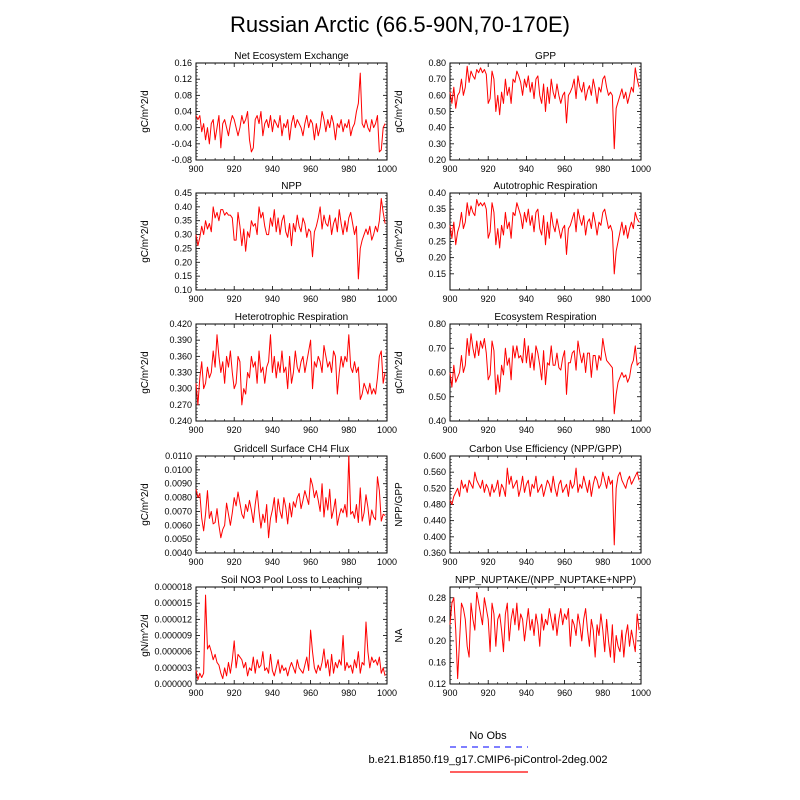 This screenshot has width=800, height=800. What do you see at coordinates (173, 603) in the screenshot?
I see `y-tick-label: 0.000015` at bounding box center [173, 603].